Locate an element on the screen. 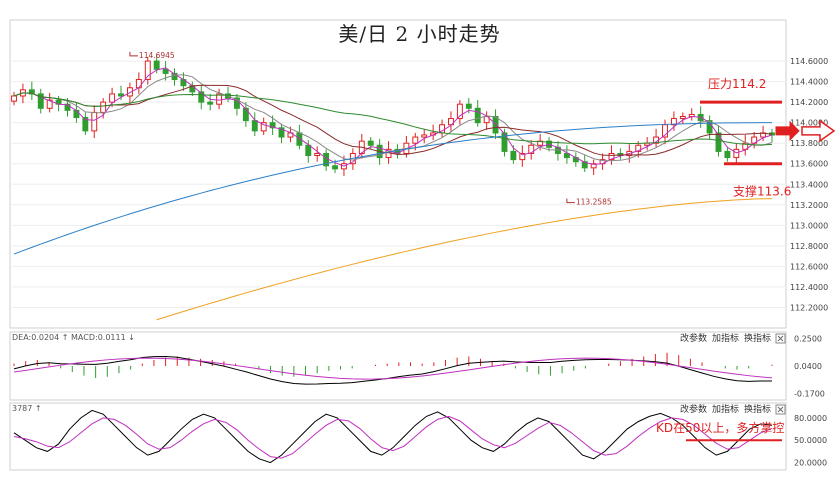  macd-button-1: 加指标 is located at coordinates (725, 338).